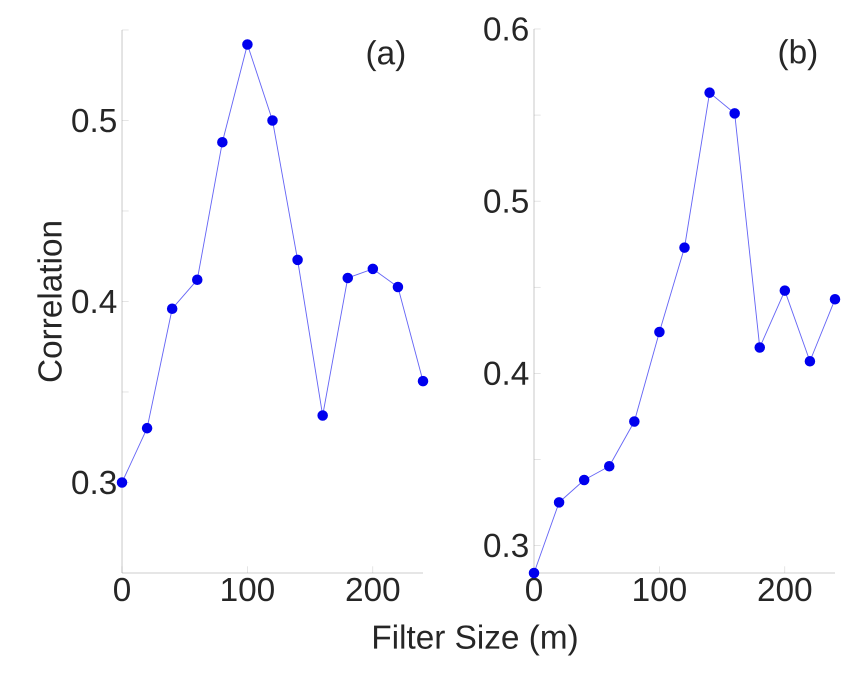 Image resolution: width=849 pixels, height=677 pixels. What do you see at coordinates (506, 29) in the screenshot?
I see `y-tick-label: 0.6` at bounding box center [506, 29].